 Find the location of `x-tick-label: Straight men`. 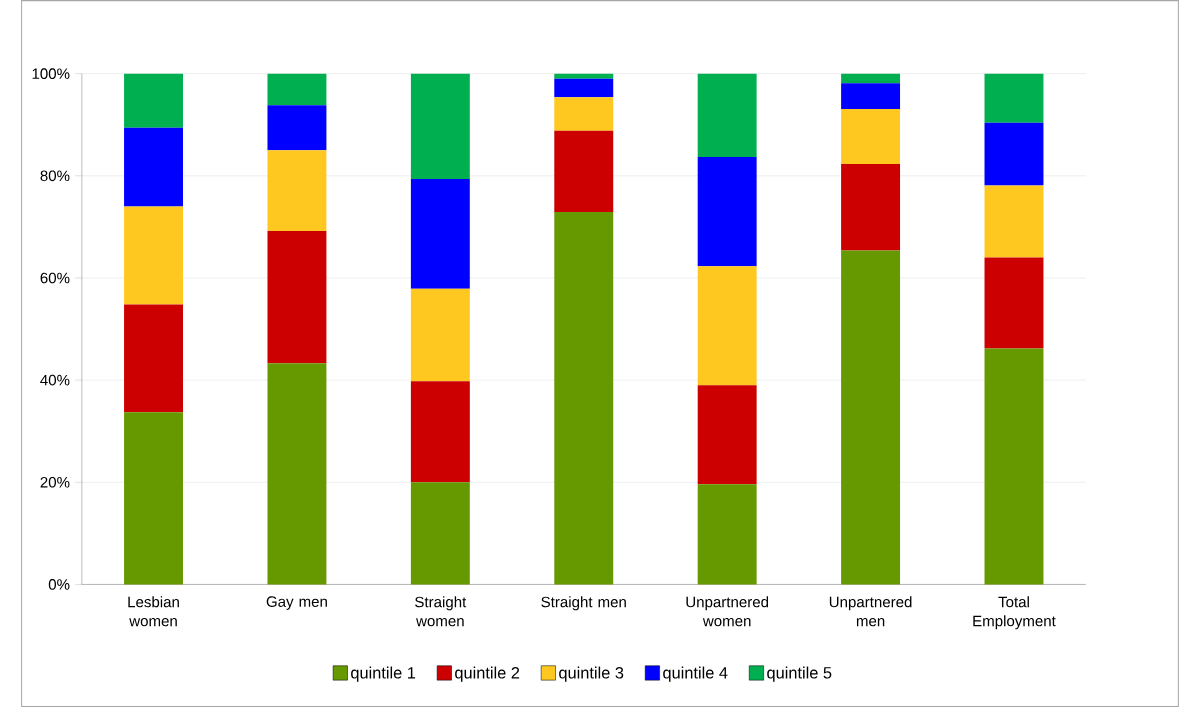

x-tick-label: Straight men is located at coordinates (583, 603).